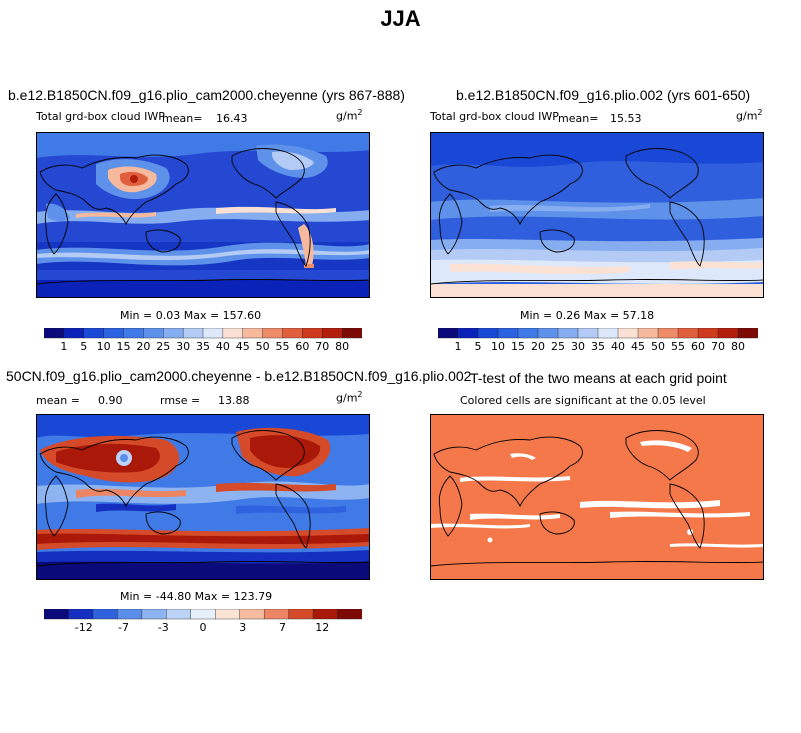  Describe the element at coordinates (578, 118) in the screenshot. I see `panel-2-mean-label: mean=` at that location.